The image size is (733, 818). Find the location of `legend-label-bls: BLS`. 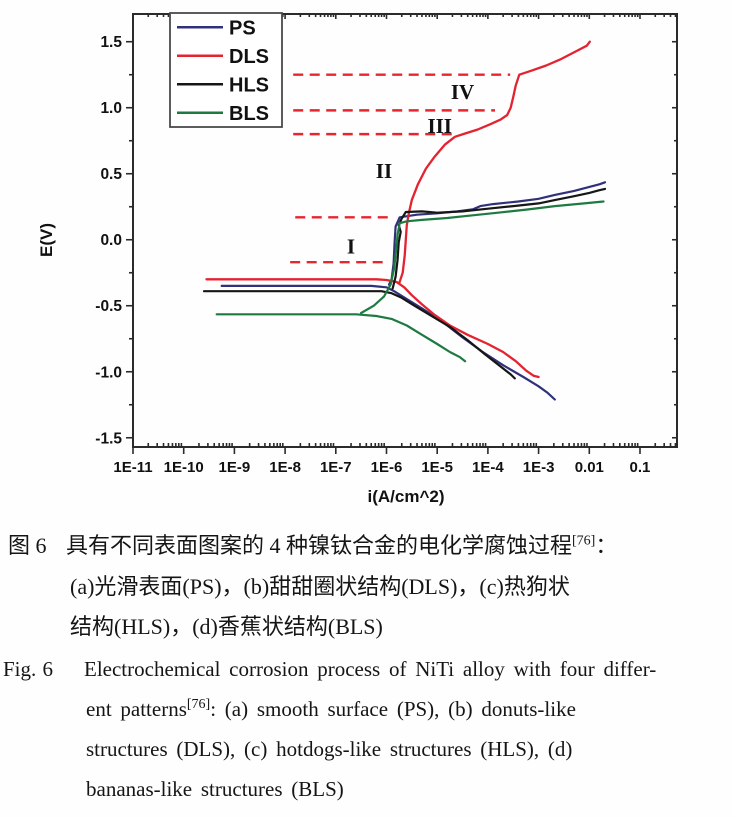

legend-label-bls: BLS is located at coordinates (249, 114).